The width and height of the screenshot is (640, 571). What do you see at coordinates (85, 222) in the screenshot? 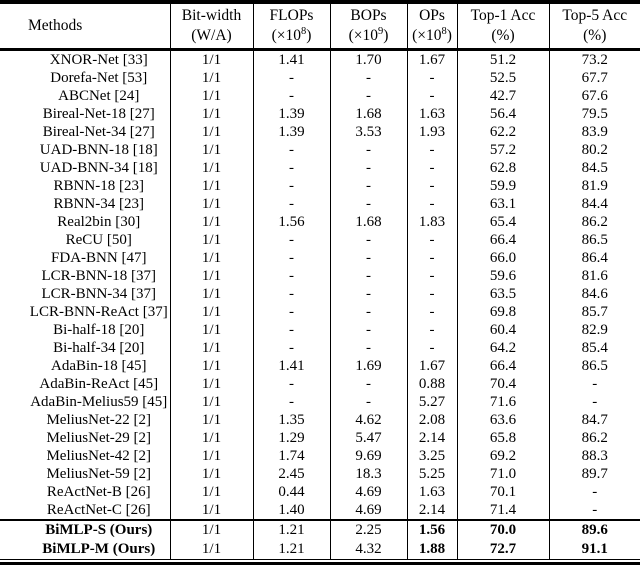
I see `method-cell: Real2bin [30]` at bounding box center [85, 222].